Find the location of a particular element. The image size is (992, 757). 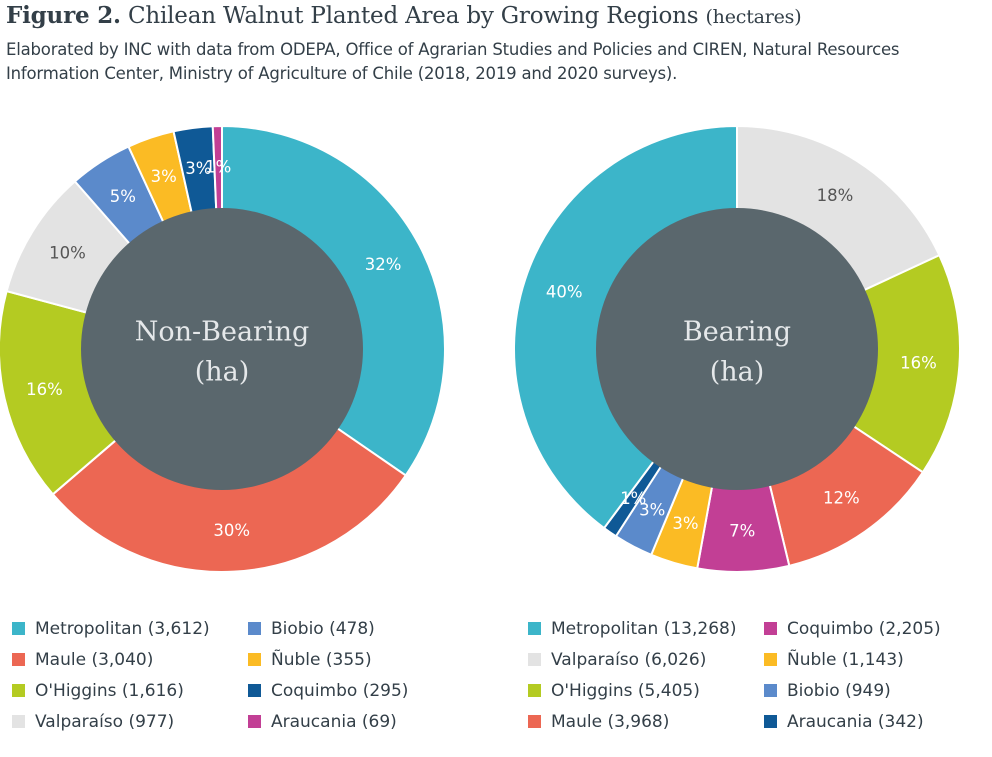

legend-item: Coquimbo (295) is located at coordinates (348, 690).